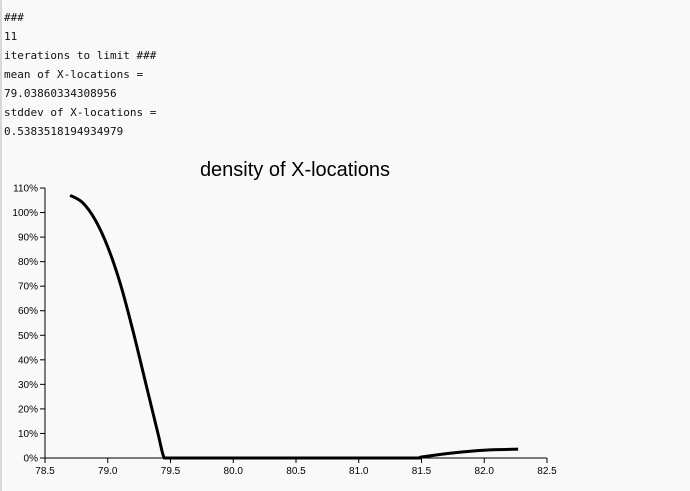 This screenshot has width=690, height=491. I want to click on y-tick-label: 90%, so click(28, 238).